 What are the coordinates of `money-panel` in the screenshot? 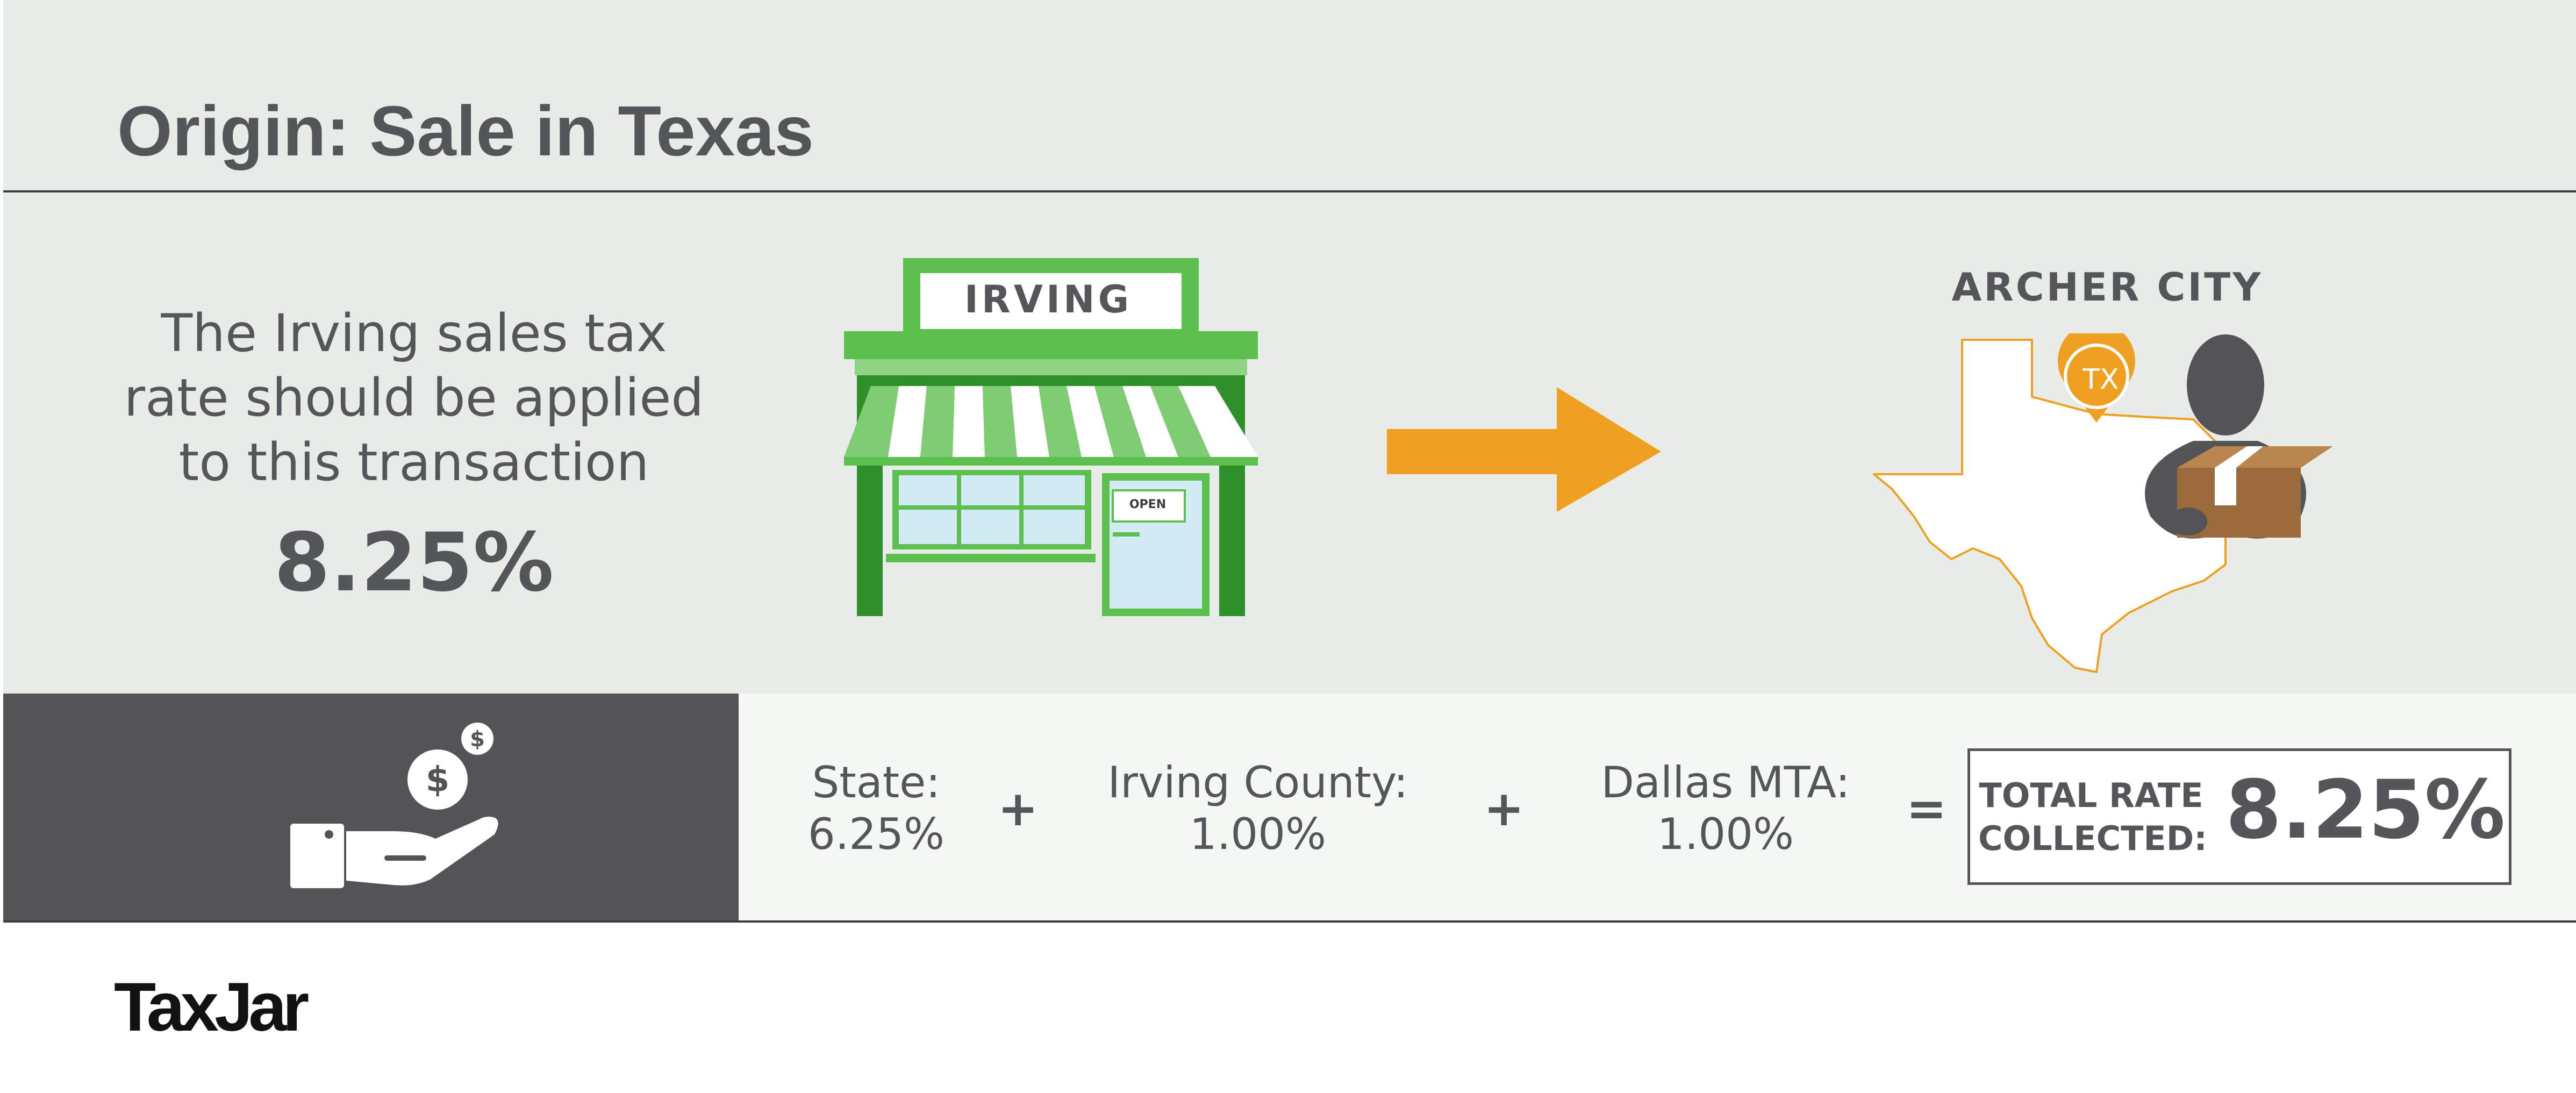 It's located at (371, 809).